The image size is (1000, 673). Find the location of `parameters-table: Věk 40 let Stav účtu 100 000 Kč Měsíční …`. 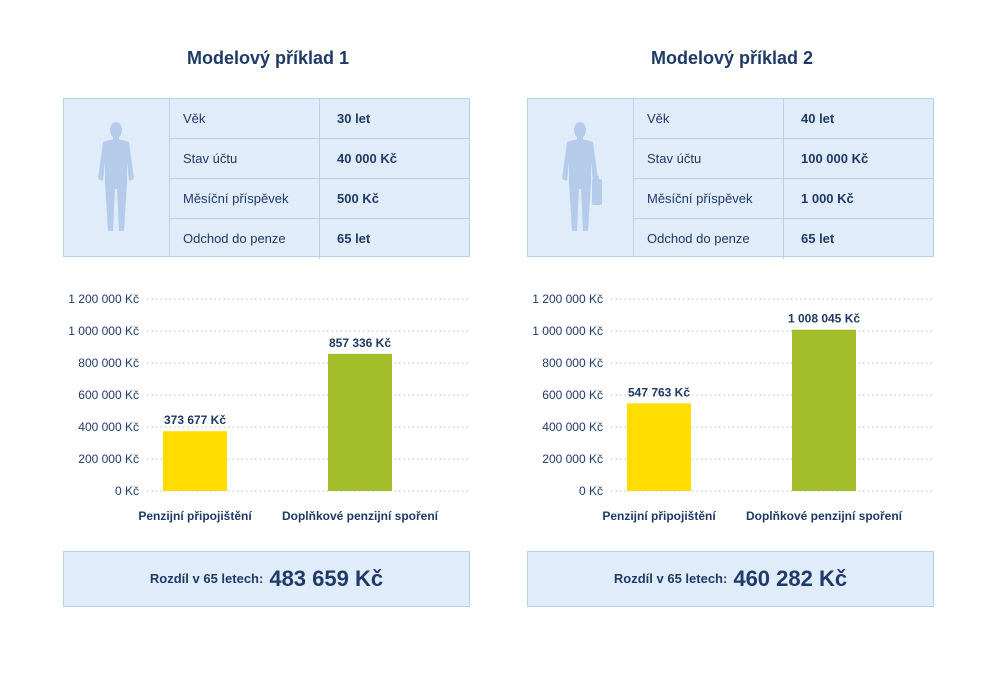

parameters-table: Věk 40 let Stav účtu 100 000 Kč Měsíční … is located at coordinates (730, 178).